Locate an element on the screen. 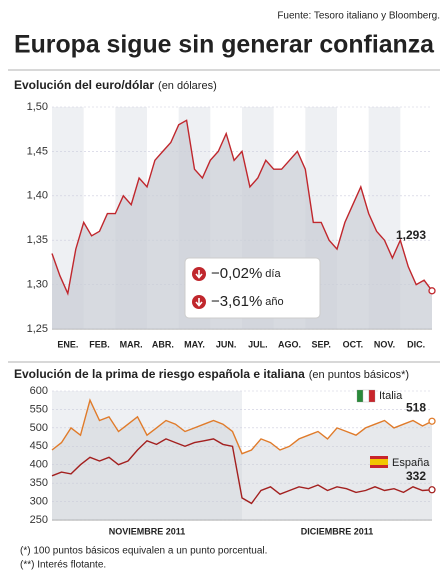 This screenshot has height=581, width=448. value-label: 1,293 is located at coordinates (411, 235).